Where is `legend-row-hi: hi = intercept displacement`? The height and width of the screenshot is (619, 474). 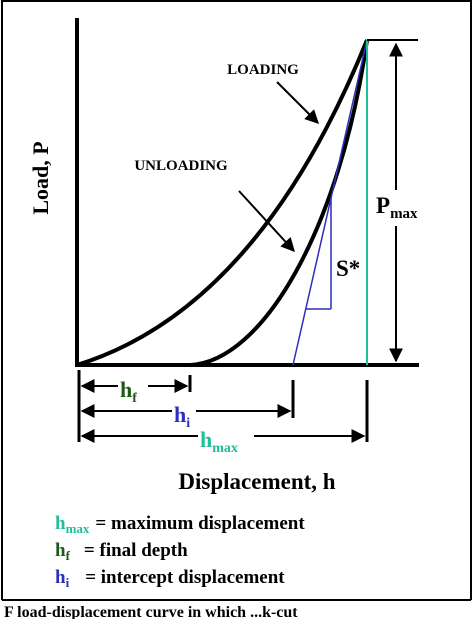
legend-row-hi: hi = intercept displacement is located at coordinates (170, 578).